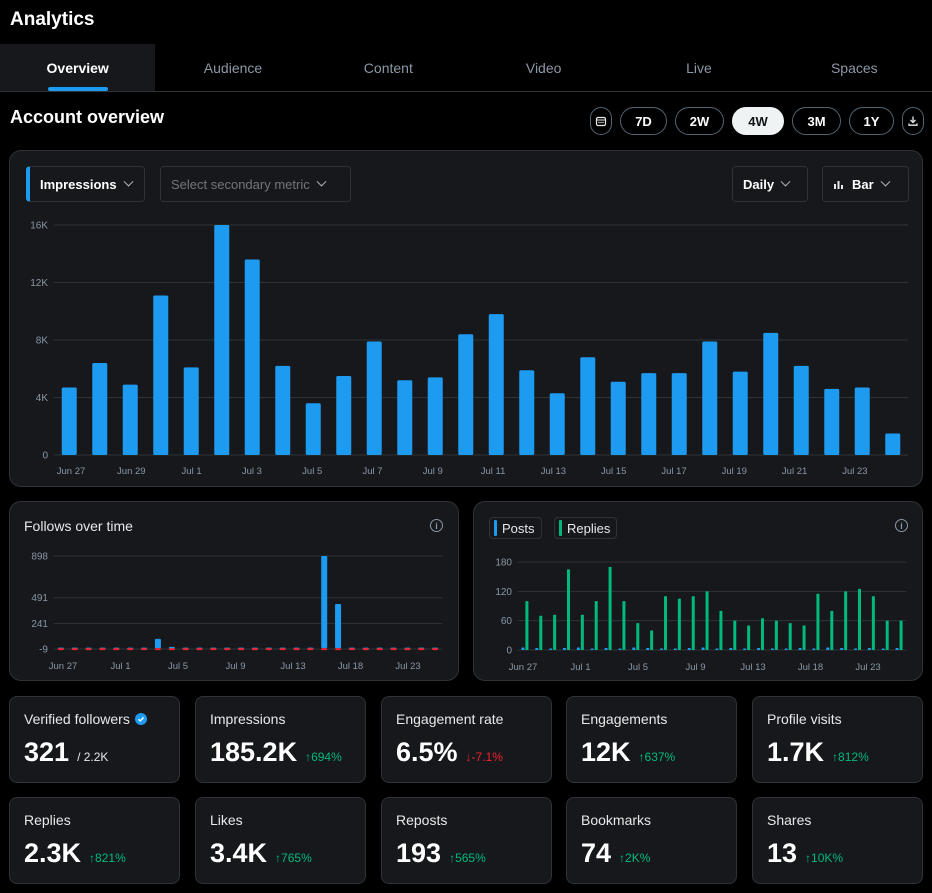 This screenshot has width=932, height=893. I want to click on stat-value: 193, so click(419, 853).